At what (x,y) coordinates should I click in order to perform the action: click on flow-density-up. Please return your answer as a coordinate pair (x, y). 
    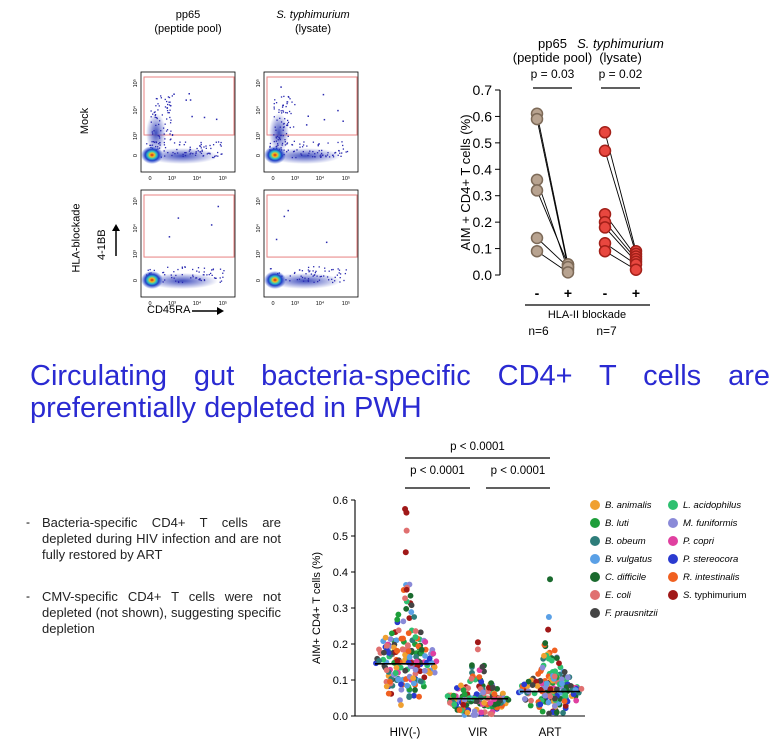
    Looking at the image, I should click on (156, 133).